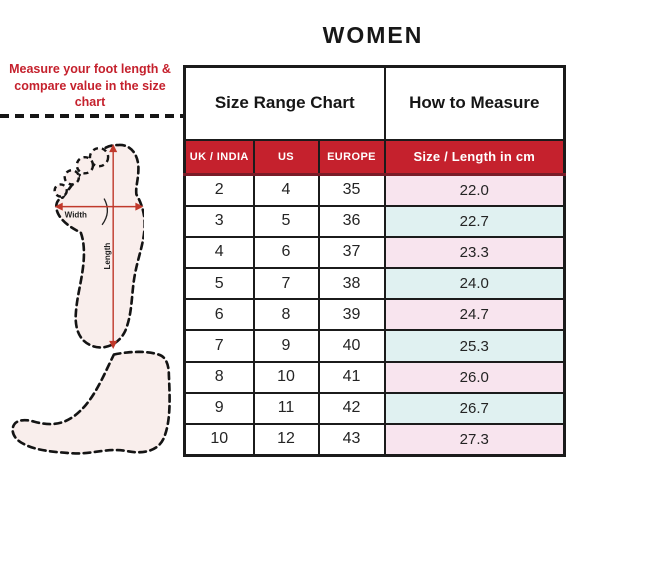  I want to click on side-foot-outline, so click(91, 402).